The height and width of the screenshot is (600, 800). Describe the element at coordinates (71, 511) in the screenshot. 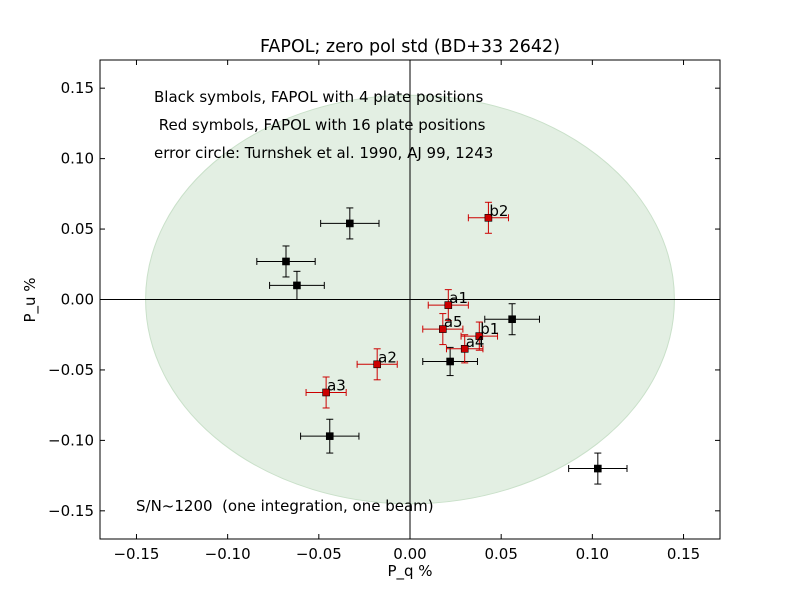

I see `y-tick-label: −0.15` at that location.